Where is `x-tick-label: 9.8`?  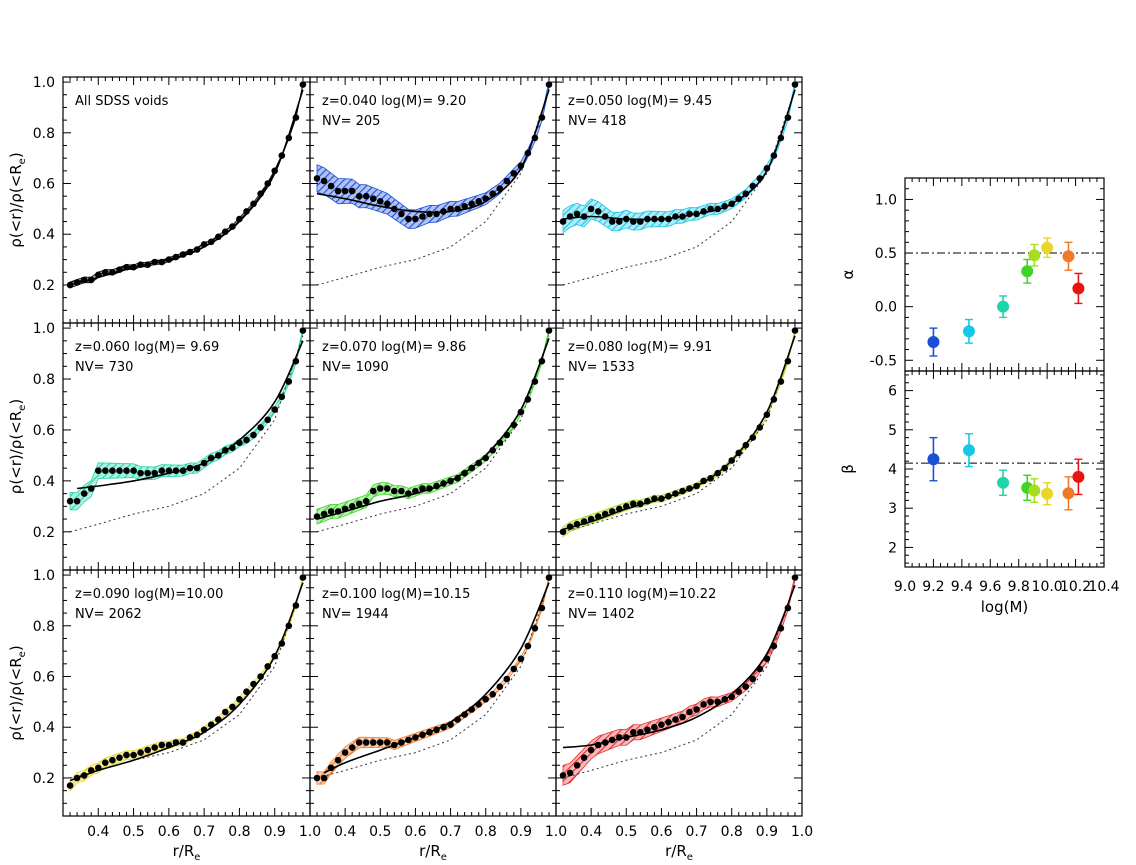
x-tick-label: 9.8 is located at coordinates (1019, 587).